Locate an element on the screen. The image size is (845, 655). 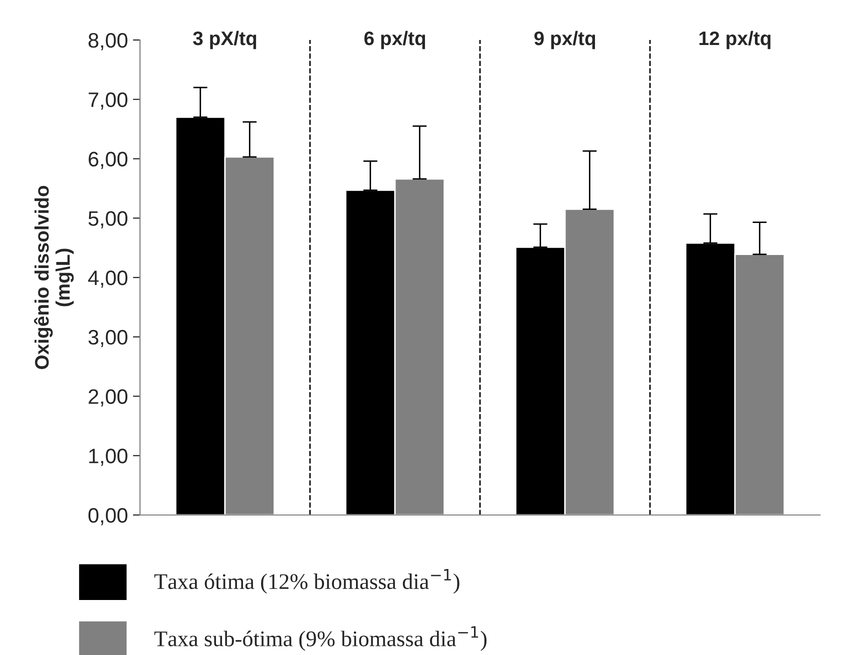
legend-label: Taxa sub-ótima (9% biomassa dia$^{−1}$) is located at coordinates (320, 638).